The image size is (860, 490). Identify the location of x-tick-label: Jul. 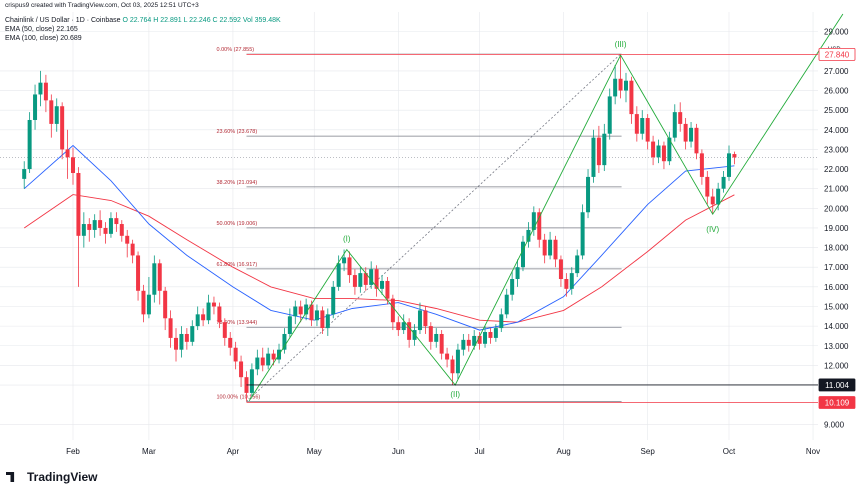
(479, 451).